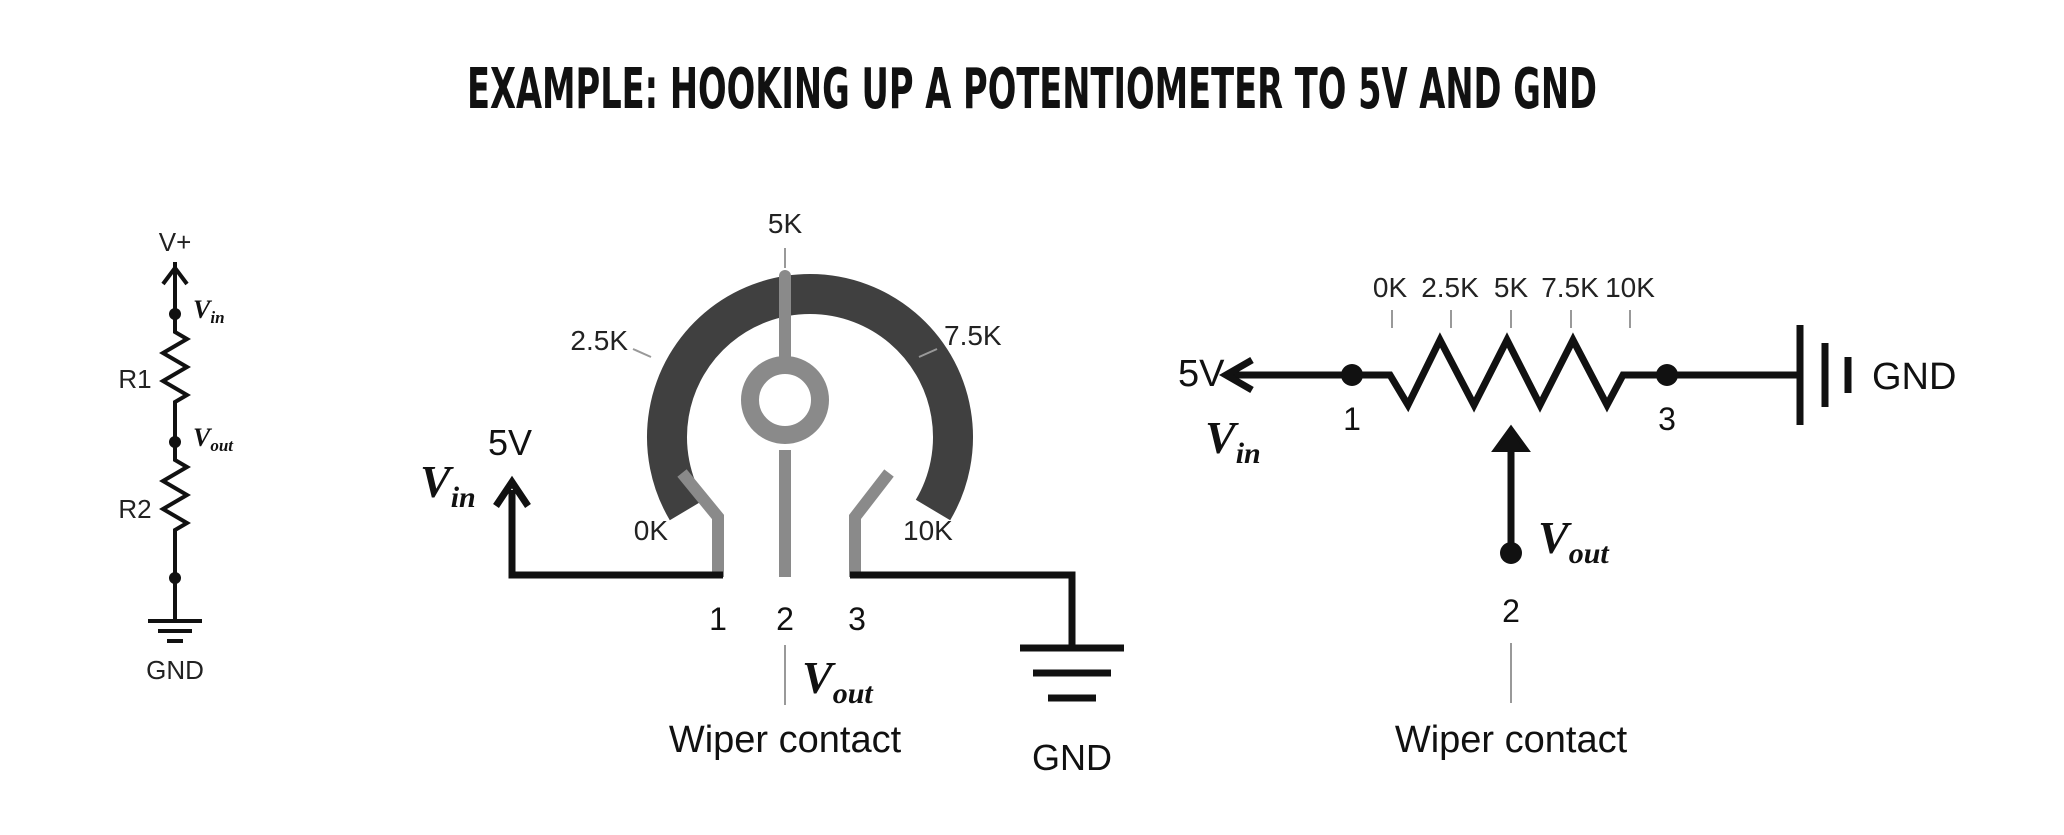 This screenshot has height=835, width=2064. What do you see at coordinates (642, 353) in the screenshot?
I see `tick-2-5k` at bounding box center [642, 353].